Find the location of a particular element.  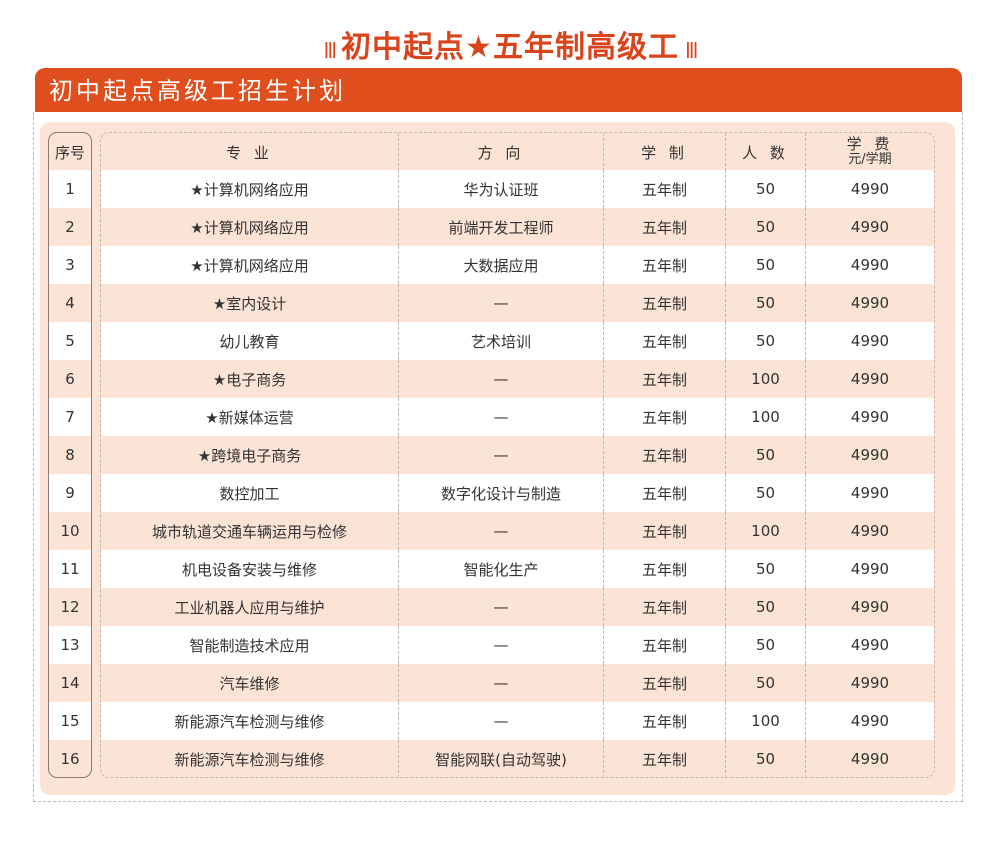

fee-unit: 元/学期 is located at coordinates (870, 159).